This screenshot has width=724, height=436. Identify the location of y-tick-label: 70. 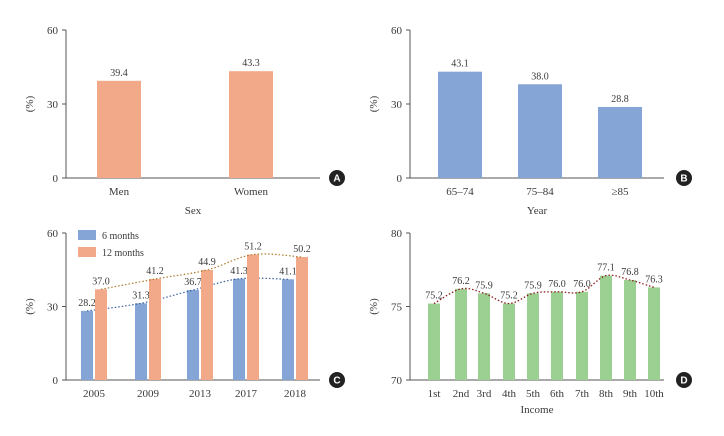
(397, 381).